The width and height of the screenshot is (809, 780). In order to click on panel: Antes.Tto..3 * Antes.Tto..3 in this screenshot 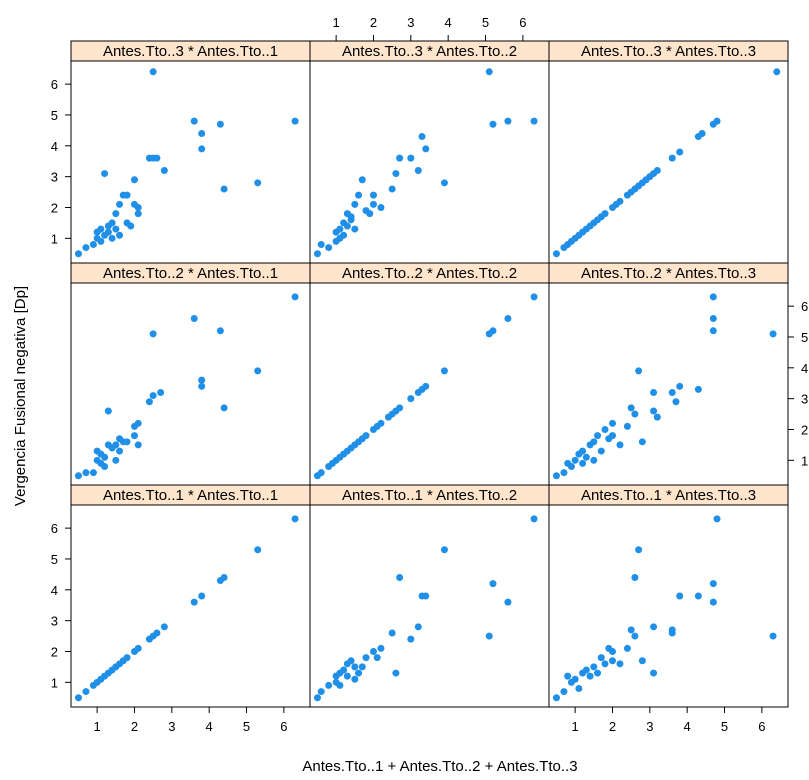, I will do `click(668, 152)`.